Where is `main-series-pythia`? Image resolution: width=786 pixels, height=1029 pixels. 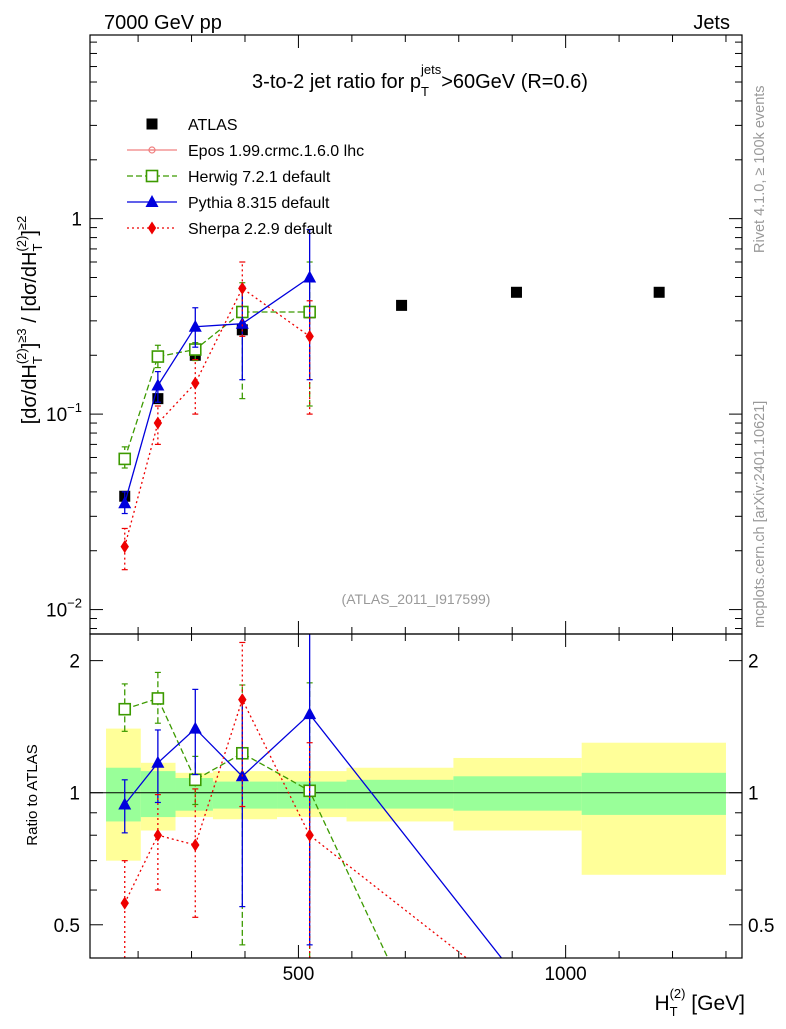
main-series-pythia is located at coordinates (217, 371).